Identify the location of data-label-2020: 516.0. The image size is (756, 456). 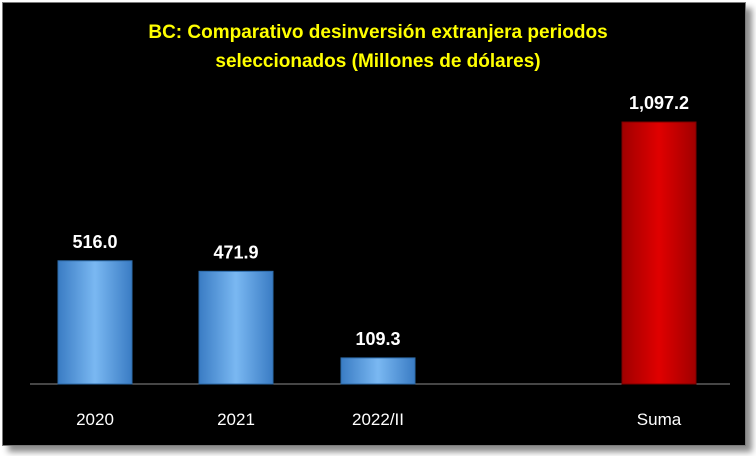
(94, 242).